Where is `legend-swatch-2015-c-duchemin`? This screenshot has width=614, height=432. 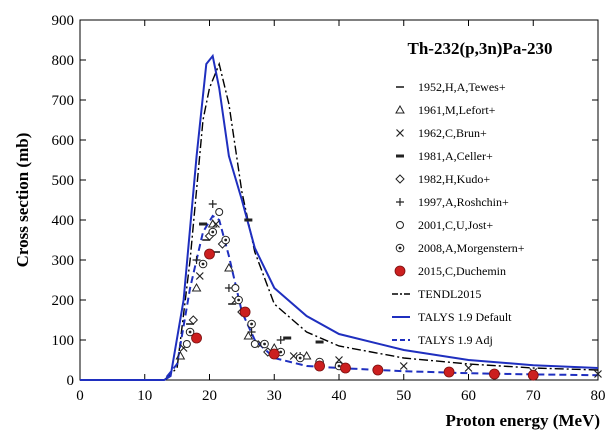 legend-swatch-2015-c-duchemin is located at coordinates (400, 271).